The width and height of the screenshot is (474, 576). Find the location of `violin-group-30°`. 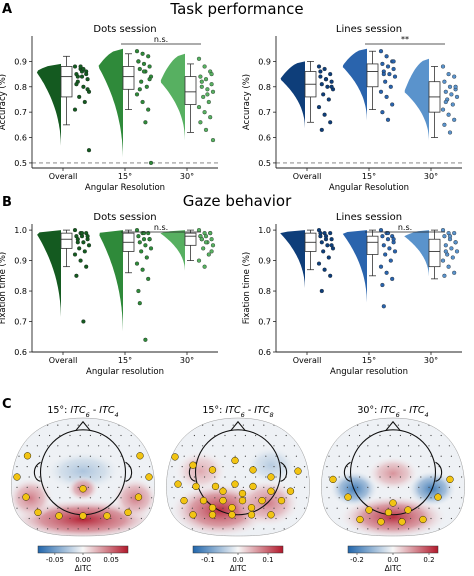

violin-group-30° is located at coordinates (432, 254).